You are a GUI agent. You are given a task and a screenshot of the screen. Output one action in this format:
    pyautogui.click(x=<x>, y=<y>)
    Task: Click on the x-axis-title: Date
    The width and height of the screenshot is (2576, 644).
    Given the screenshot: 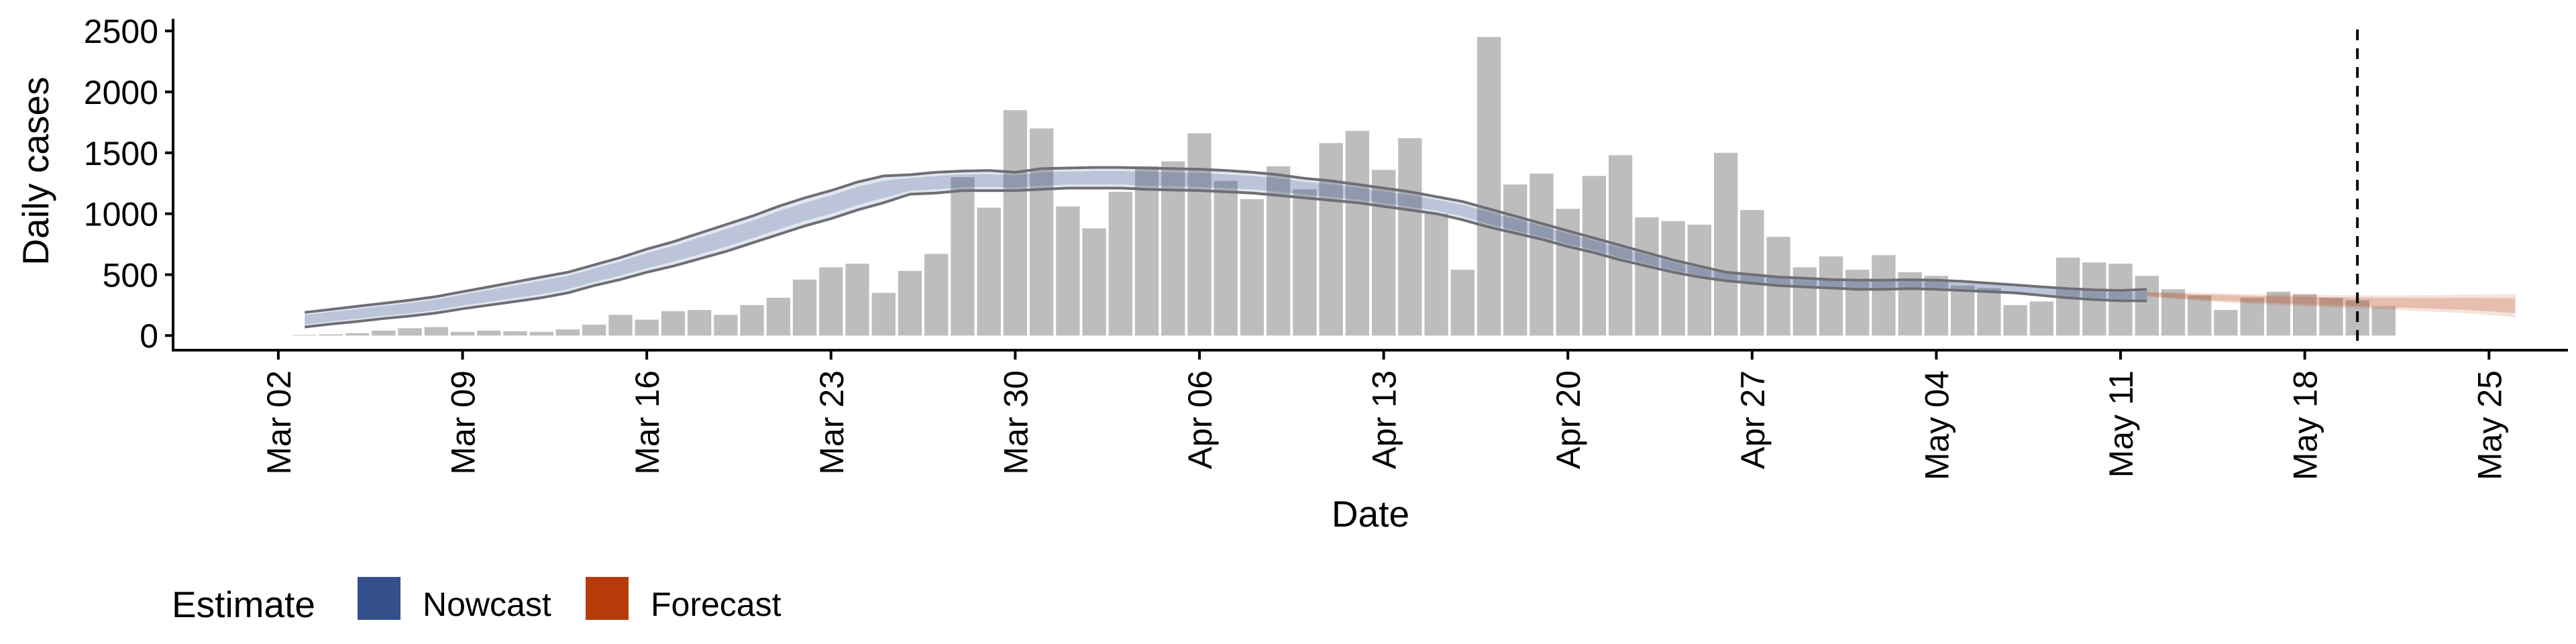 What is the action you would take?
    pyautogui.click(x=1370, y=514)
    